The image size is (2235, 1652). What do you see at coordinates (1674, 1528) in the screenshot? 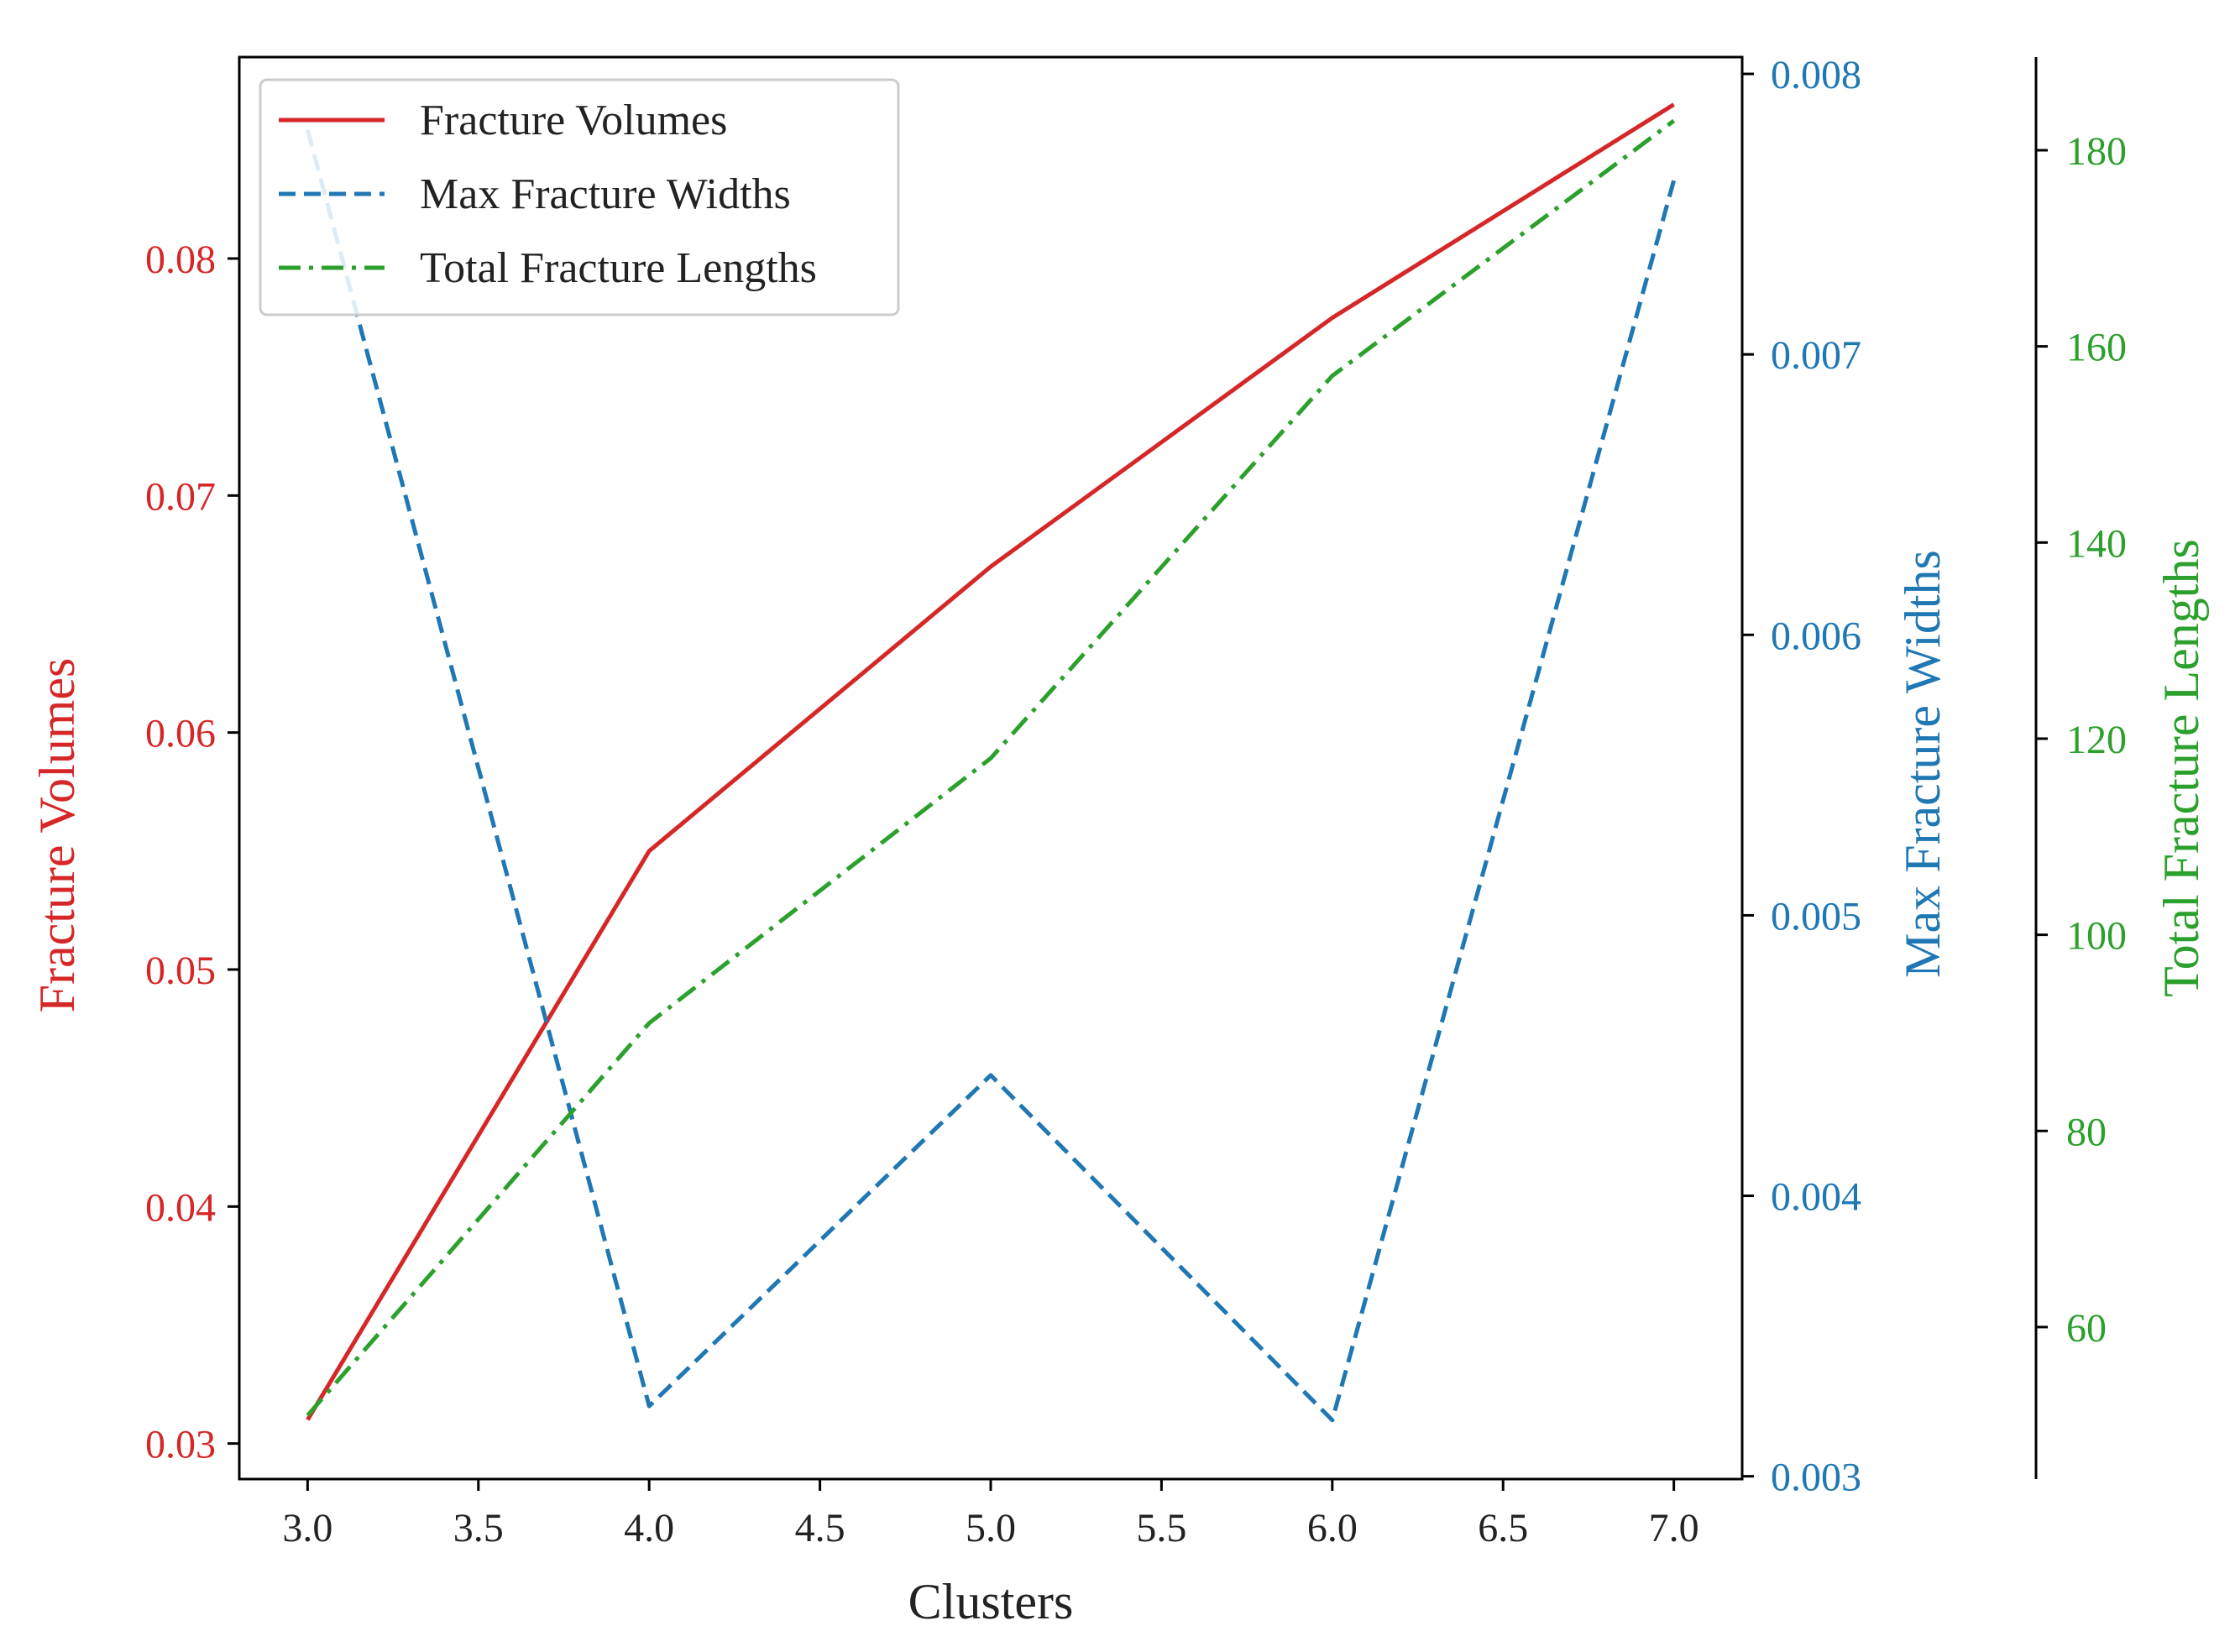
I see `x-tick-label: 7.0` at bounding box center [1674, 1528].